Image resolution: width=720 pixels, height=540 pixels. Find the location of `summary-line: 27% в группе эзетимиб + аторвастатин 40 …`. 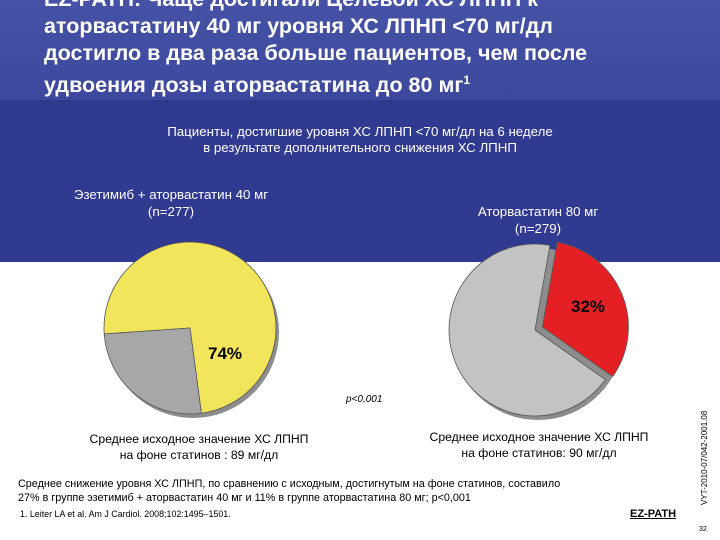

summary-line: 27% в группе эзетимиб + аторвастатин 40 … is located at coordinates (244, 498).